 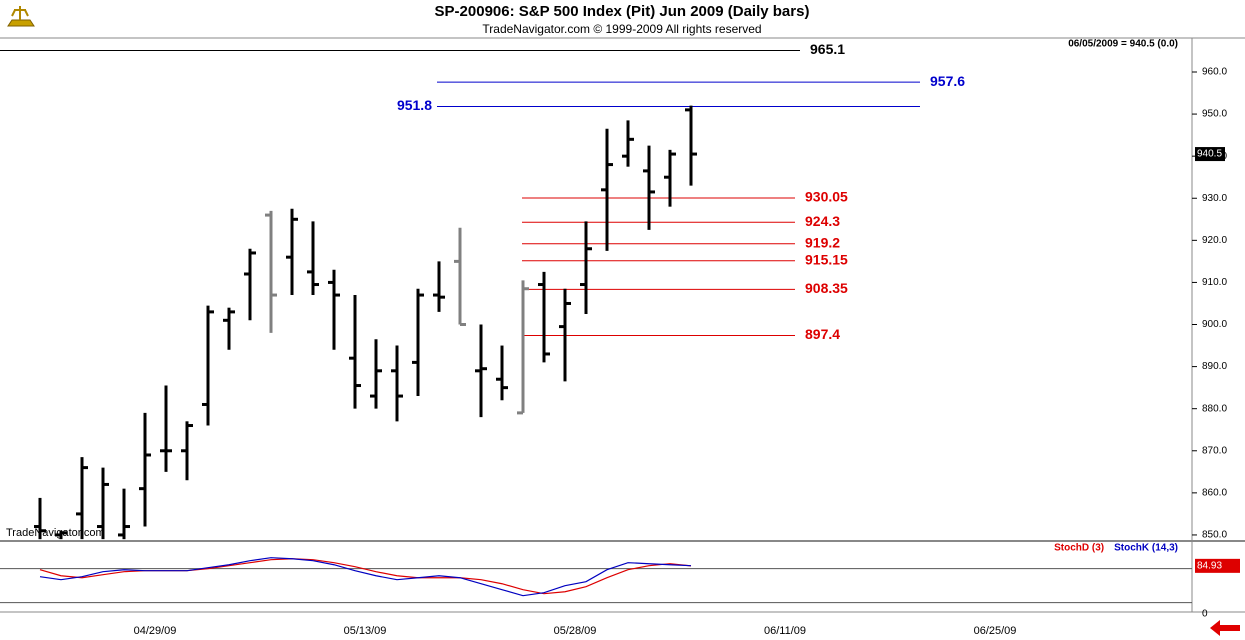 I want to click on y-tick-label: 910.0, so click(x=1214, y=282).